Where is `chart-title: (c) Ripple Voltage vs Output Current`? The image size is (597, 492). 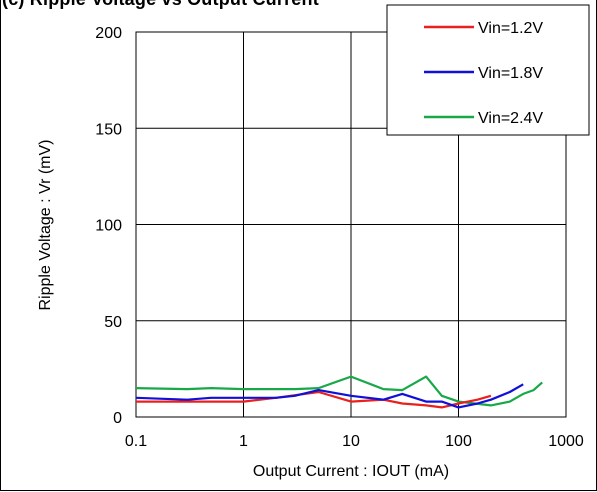
chart-title: (c) Ripple Voltage vs Output Current is located at coordinates (160, 5).